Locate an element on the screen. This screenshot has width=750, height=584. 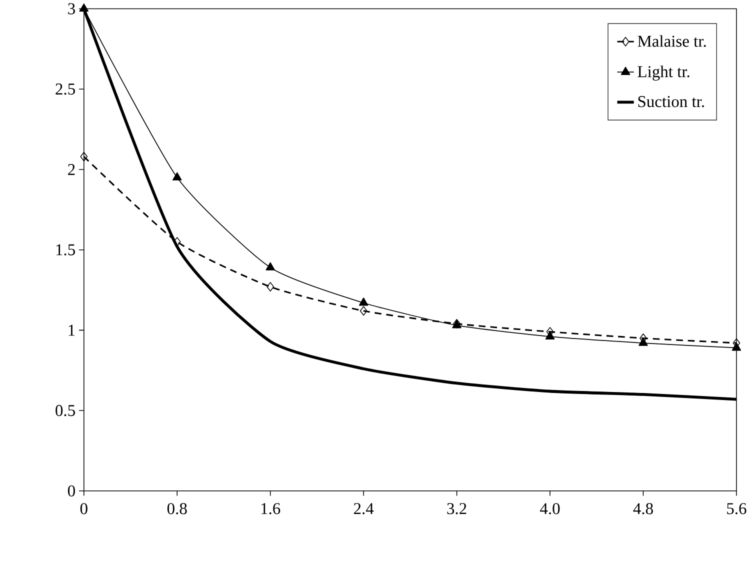
y-tick-label: 1.5 is located at coordinates (65, 250).